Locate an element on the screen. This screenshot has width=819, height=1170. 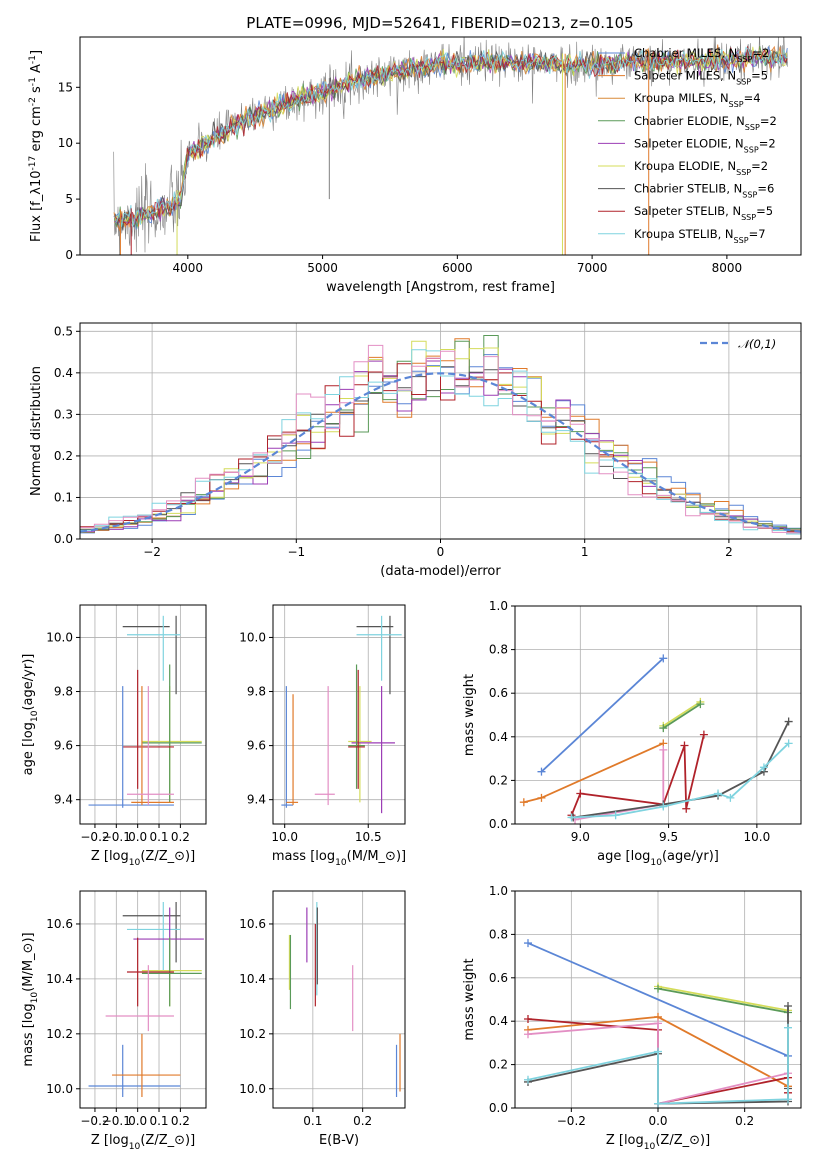
mass-vs-Z-ytick-label: 10.6 is located at coordinates (59, 924).